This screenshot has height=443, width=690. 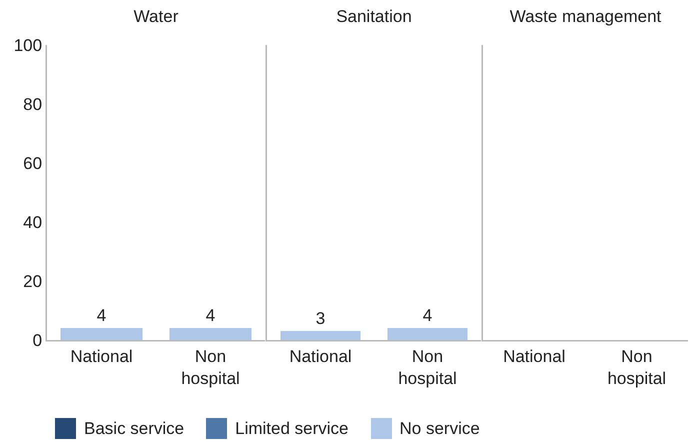 I want to click on y-tick-label: 0, so click(x=37, y=340).